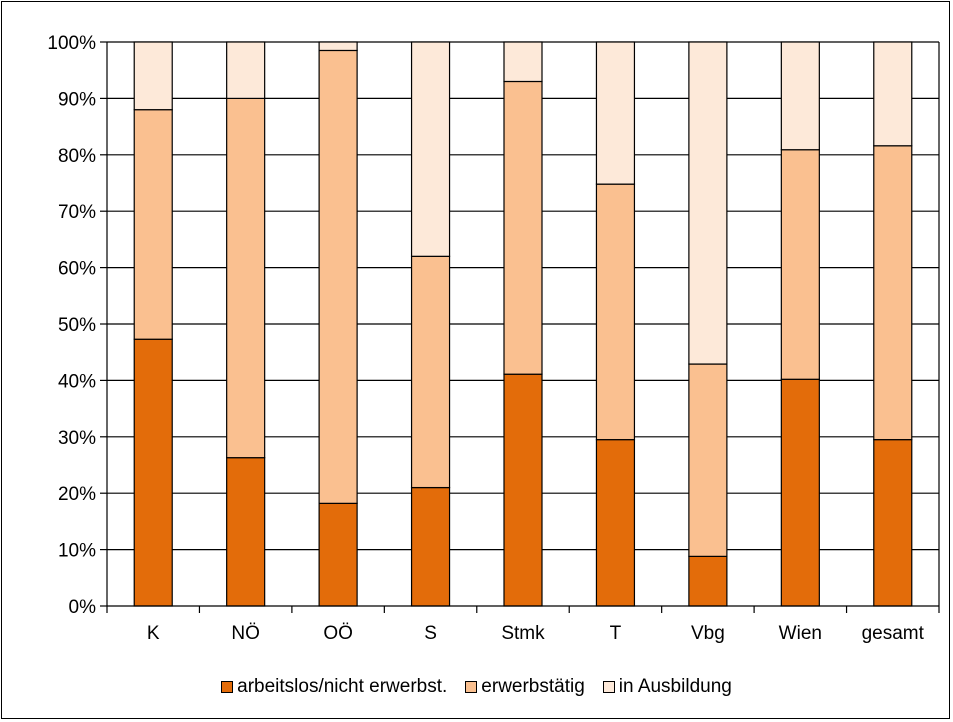 The image size is (953, 722). Describe the element at coordinates (708, 633) in the screenshot. I see `x-tick-label: Vbg` at that location.